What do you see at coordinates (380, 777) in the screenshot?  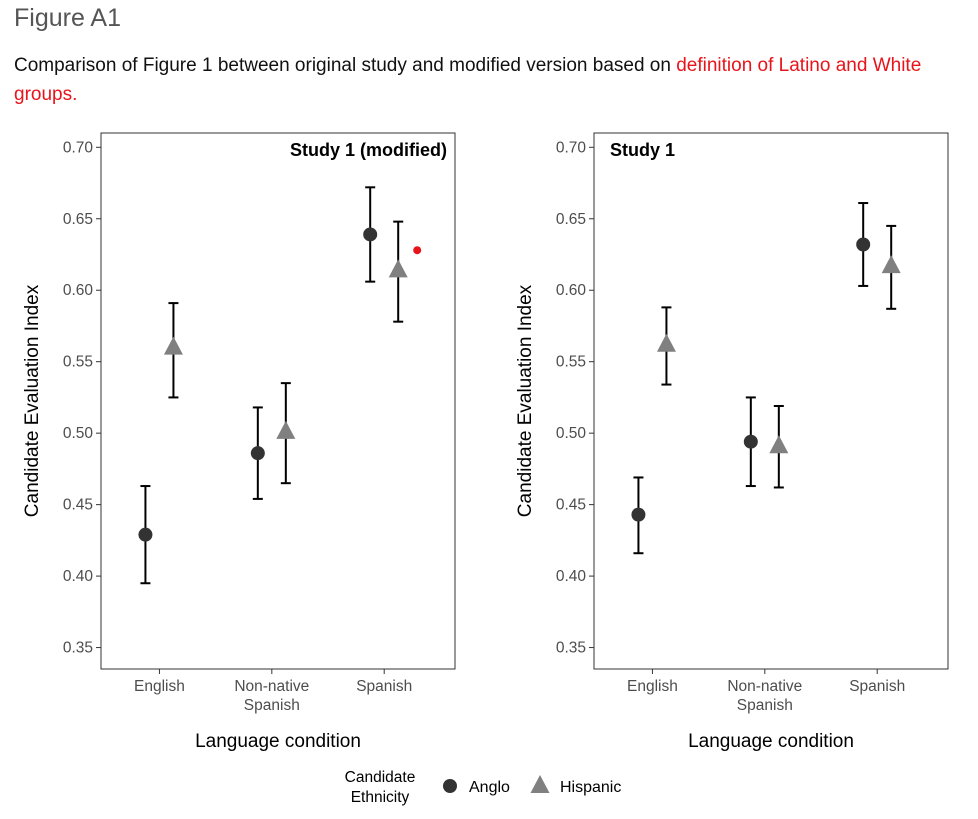 I see `legend-title-line1: Candidate` at bounding box center [380, 777].